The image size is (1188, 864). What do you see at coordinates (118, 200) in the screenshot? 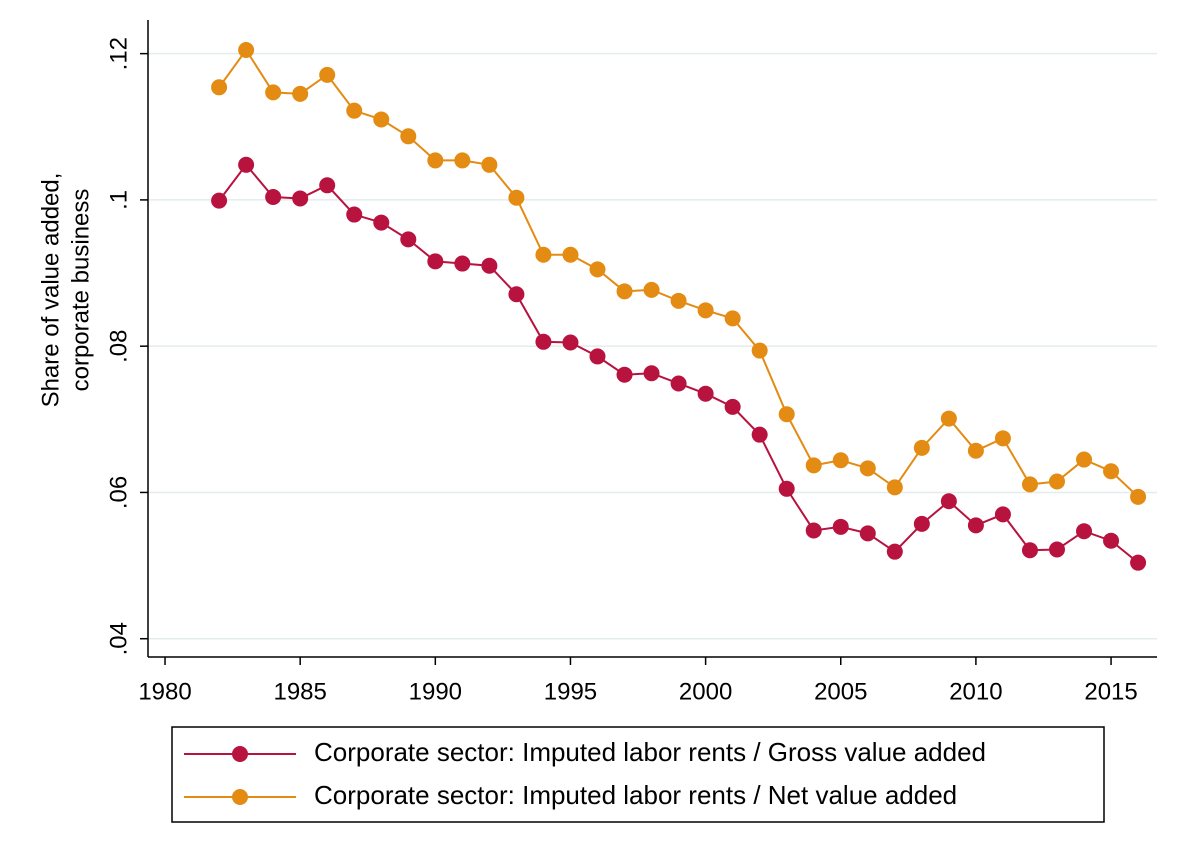
I see `y-tick-label: .1` at bounding box center [118, 200].